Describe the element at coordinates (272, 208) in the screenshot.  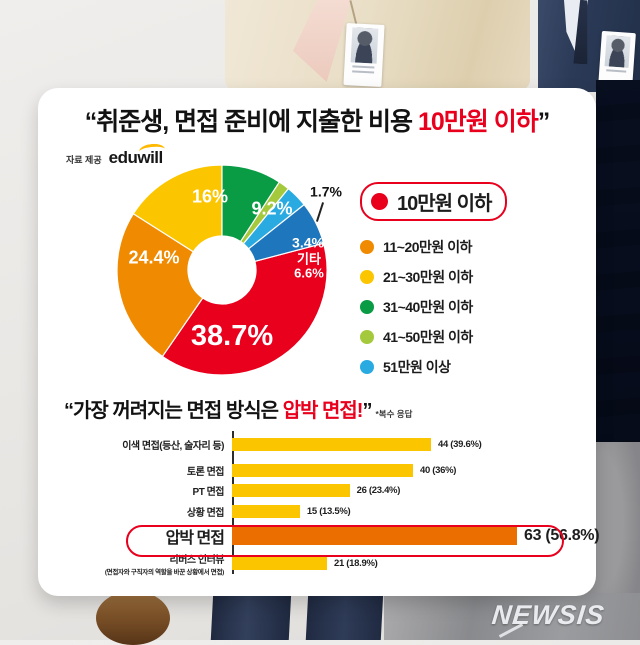
I see `donut-label-9-2: 9.2%` at that location.